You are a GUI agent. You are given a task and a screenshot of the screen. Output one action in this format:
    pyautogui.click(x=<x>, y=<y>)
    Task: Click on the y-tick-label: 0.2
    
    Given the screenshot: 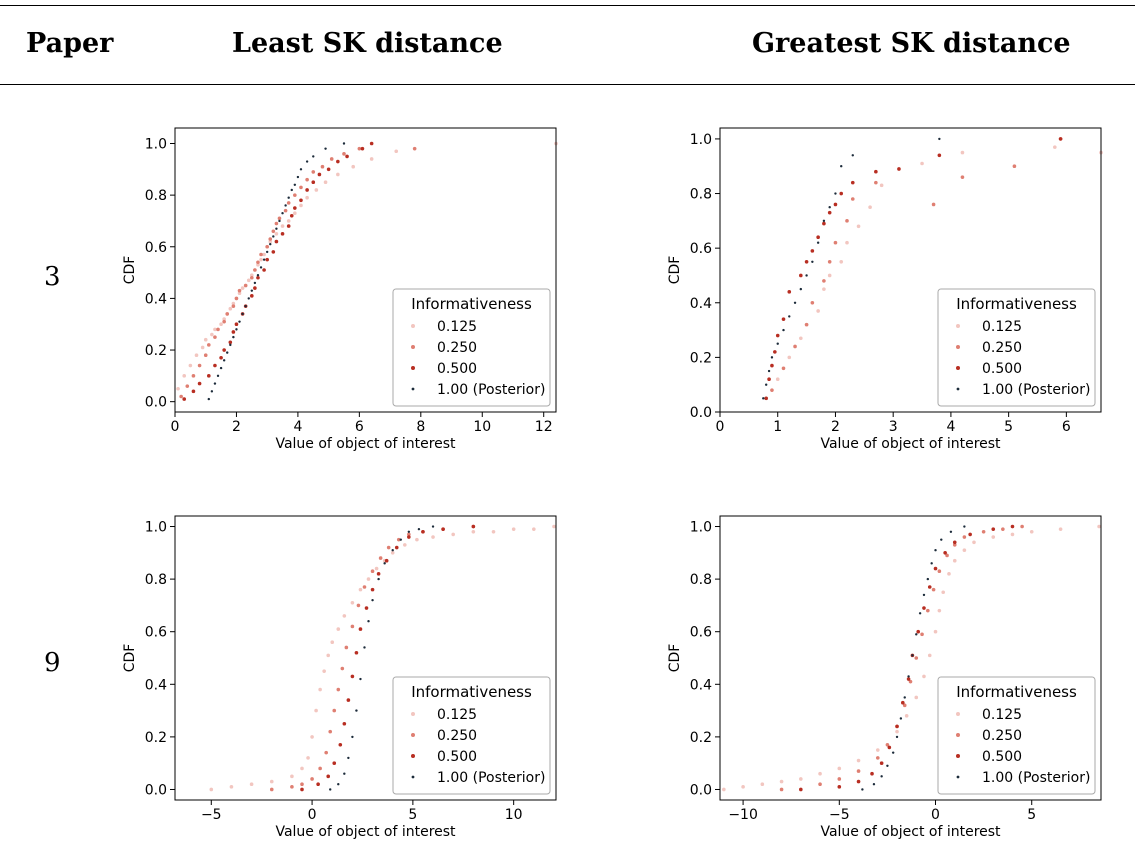 What is the action you would take?
    pyautogui.click(x=701, y=738)
    